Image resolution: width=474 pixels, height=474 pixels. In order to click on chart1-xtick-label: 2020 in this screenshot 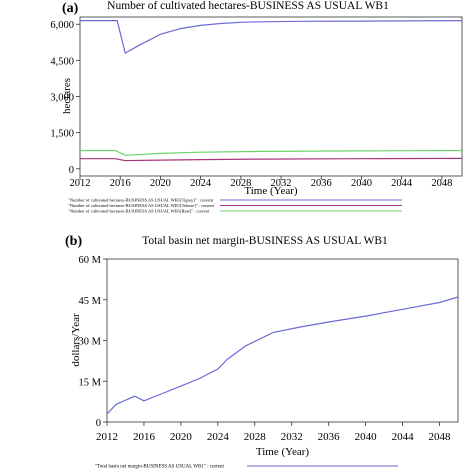, I will do `click(160, 183)`.